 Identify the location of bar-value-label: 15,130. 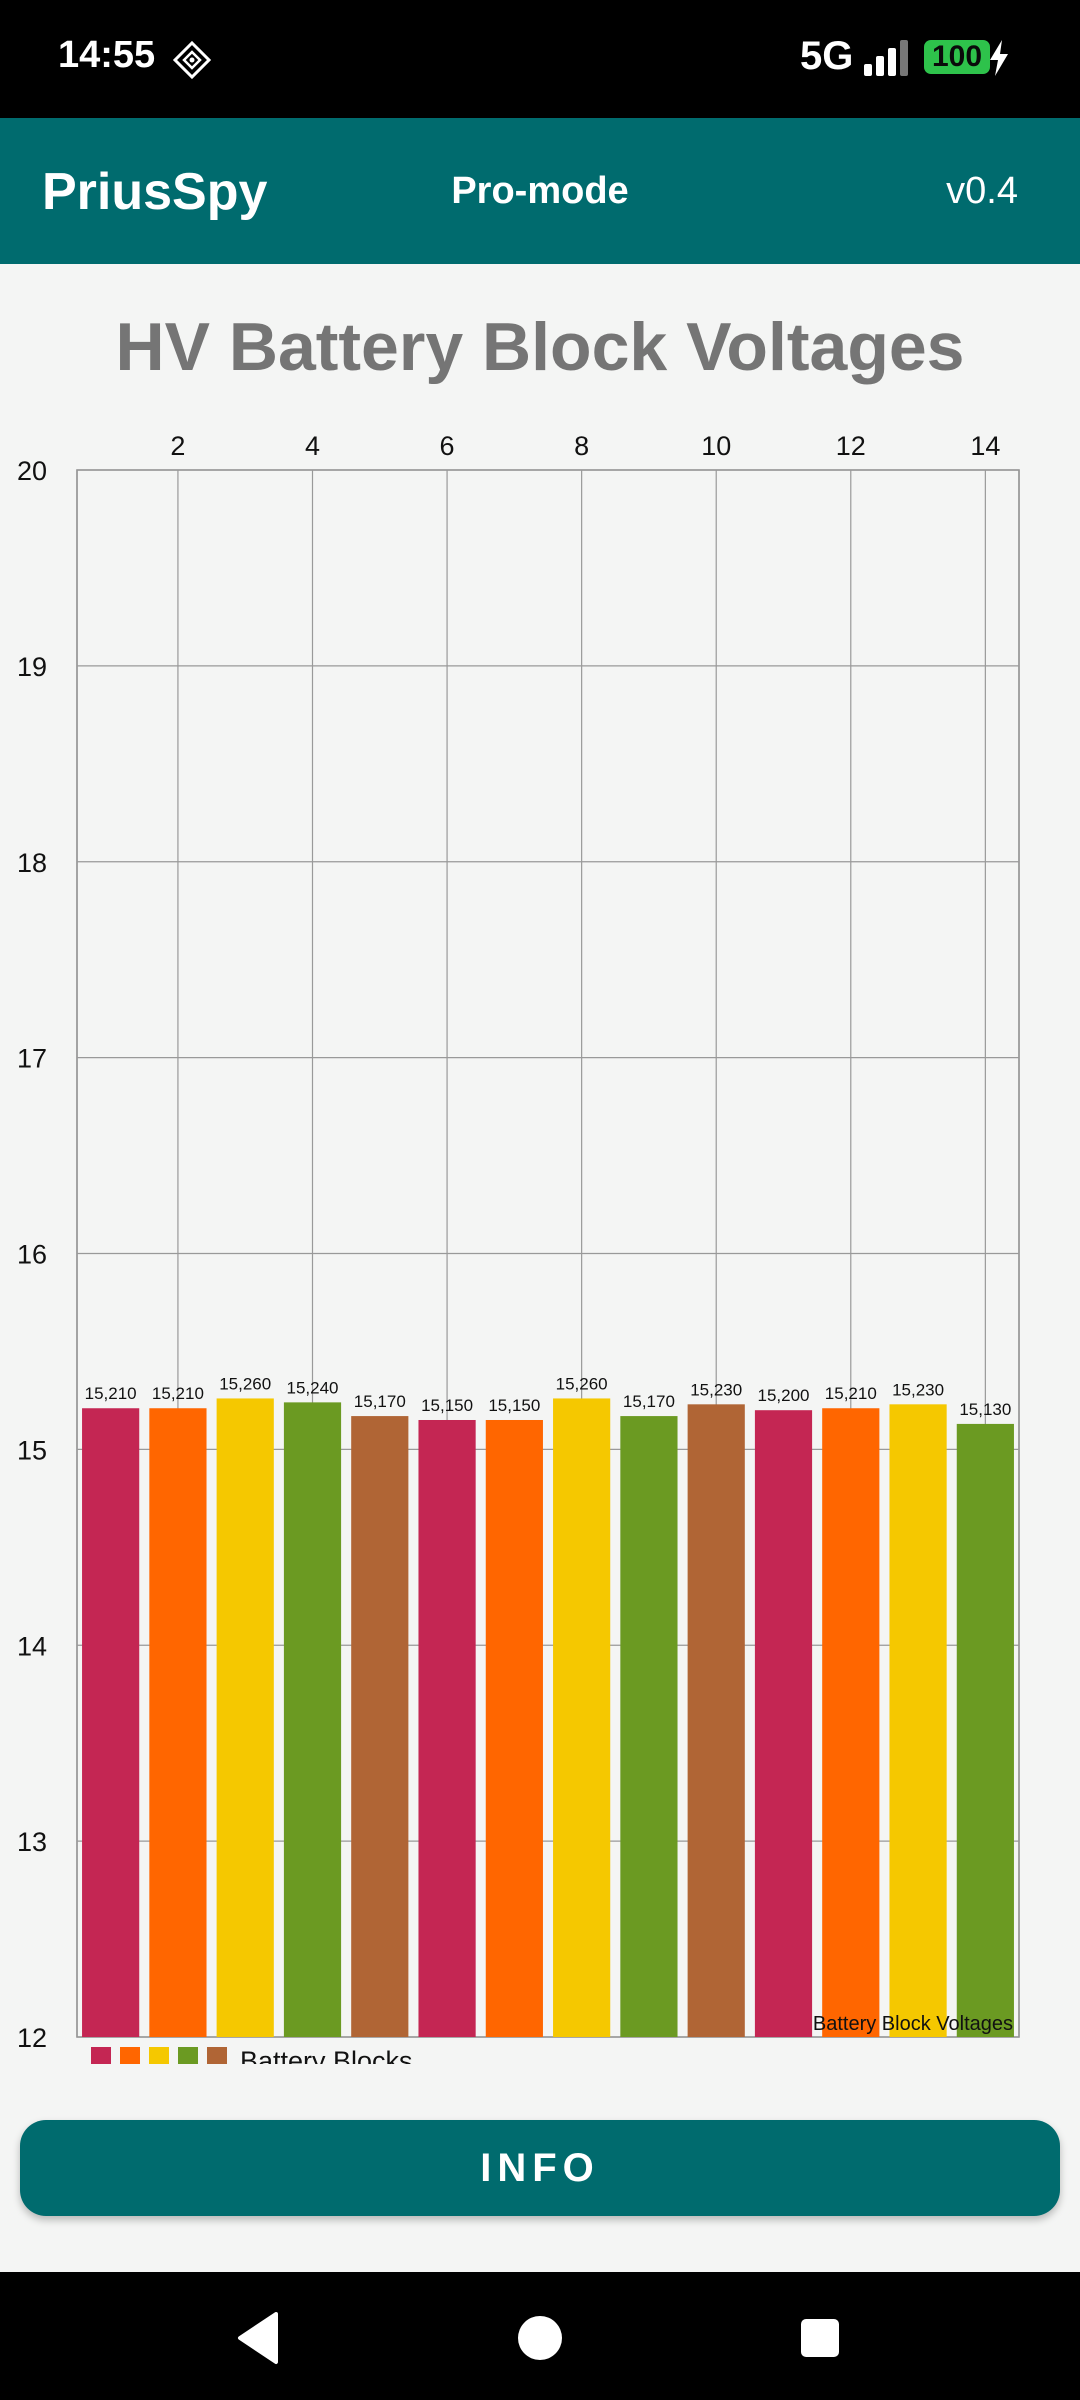
(985, 1409).